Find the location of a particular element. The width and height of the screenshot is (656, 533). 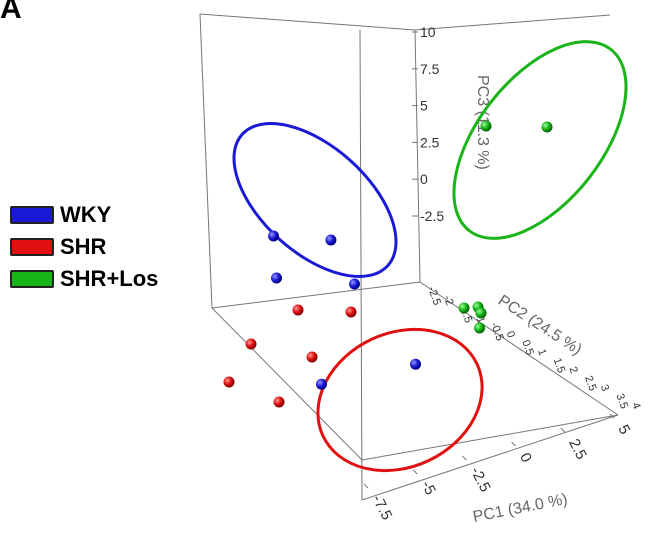

legend-item-wky: WKY is located at coordinates (84, 215).